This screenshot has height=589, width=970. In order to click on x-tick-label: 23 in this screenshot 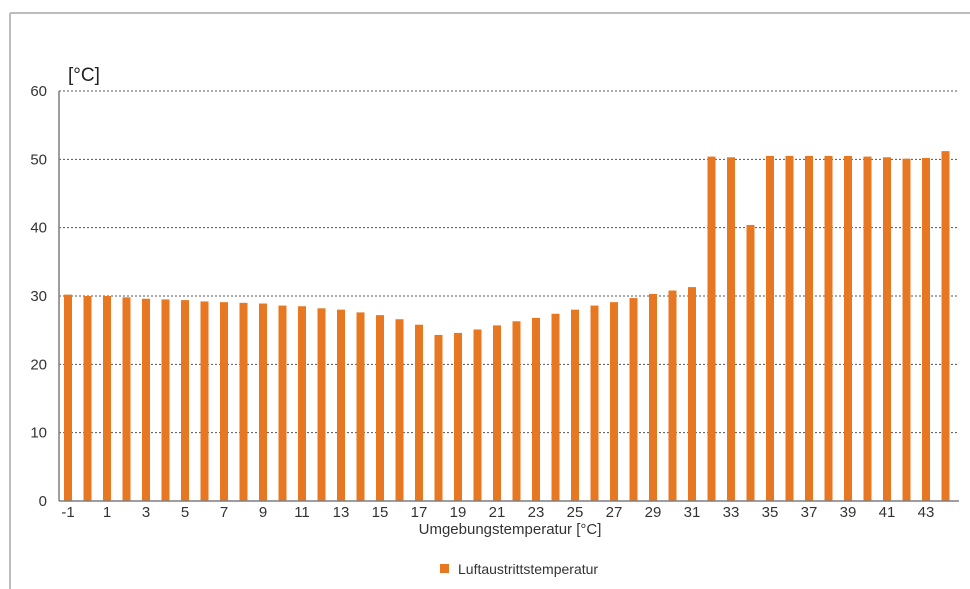, I will do `click(536, 512)`.